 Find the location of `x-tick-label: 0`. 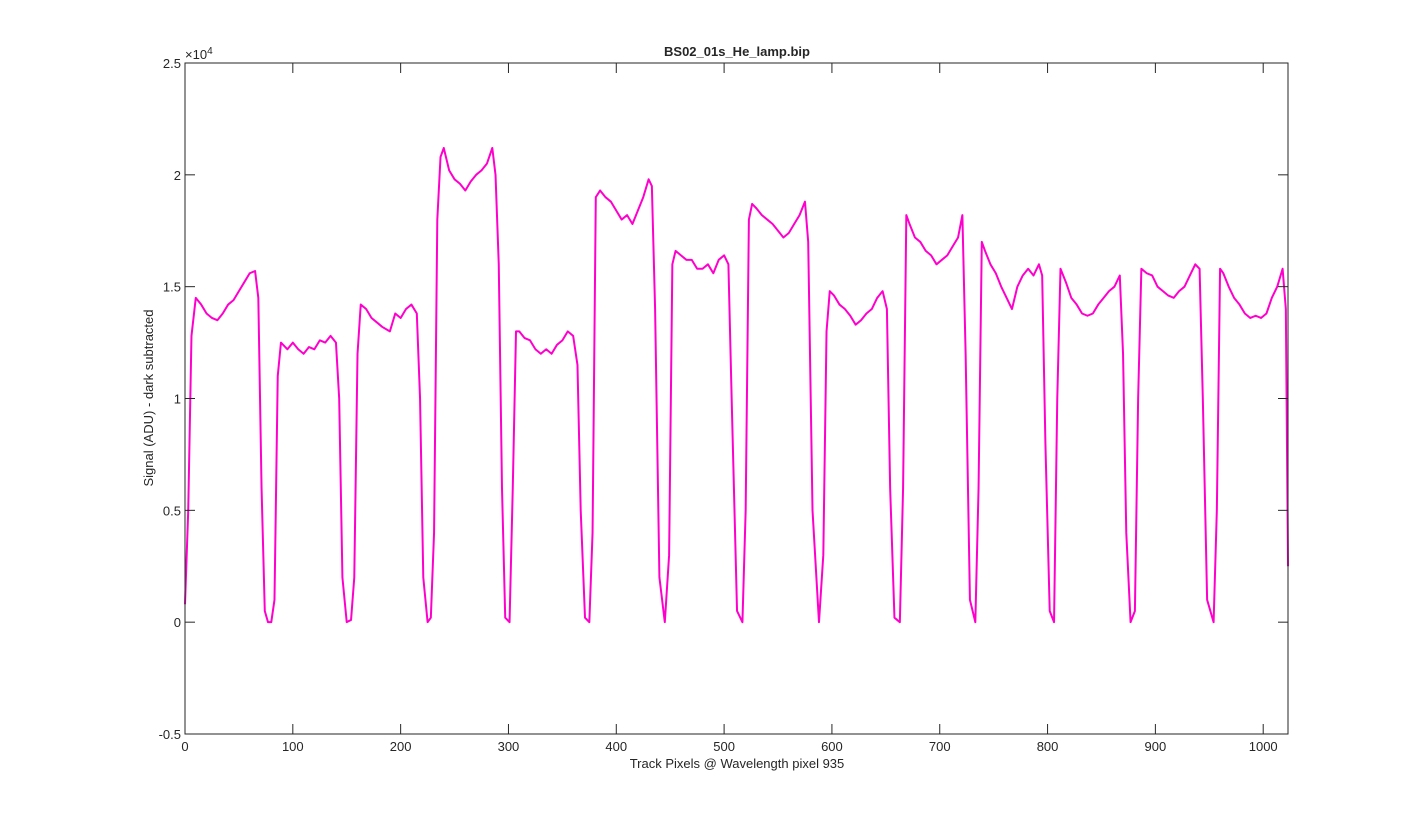

x-tick-label: 0 is located at coordinates (184, 746).